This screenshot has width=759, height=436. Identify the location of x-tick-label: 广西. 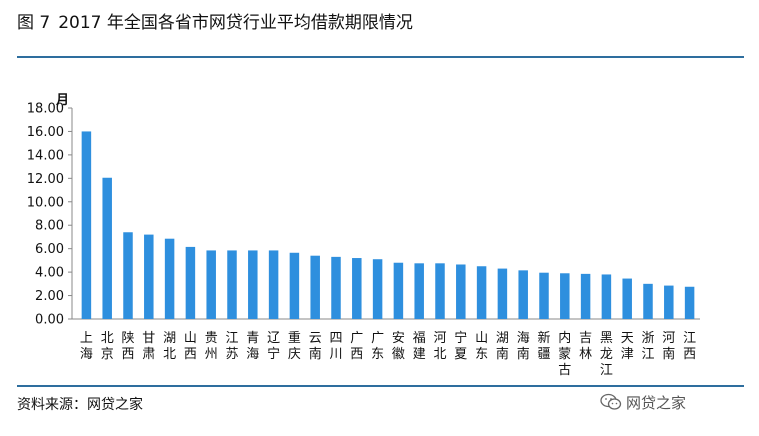
(356, 346).